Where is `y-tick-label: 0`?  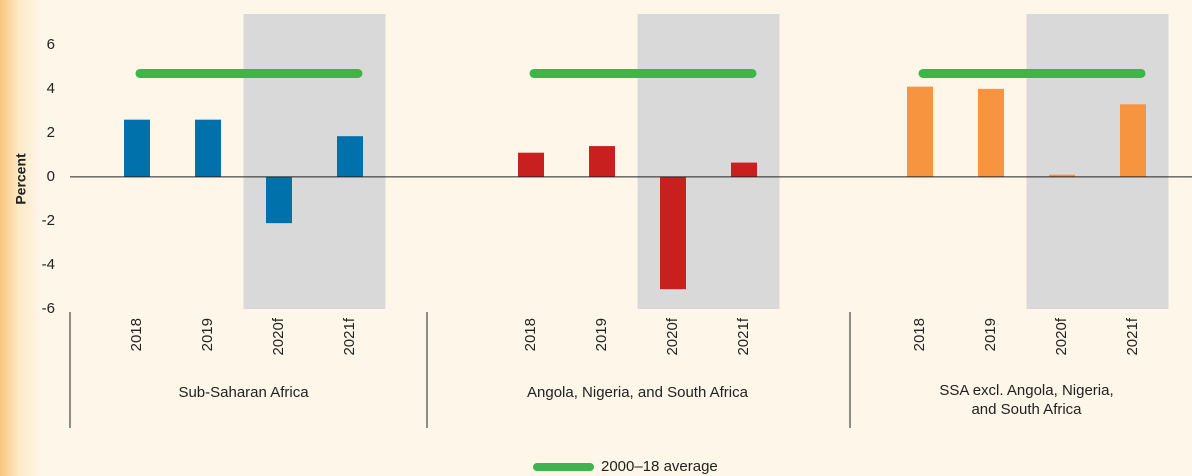
y-tick-label: 0 is located at coordinates (51, 176).